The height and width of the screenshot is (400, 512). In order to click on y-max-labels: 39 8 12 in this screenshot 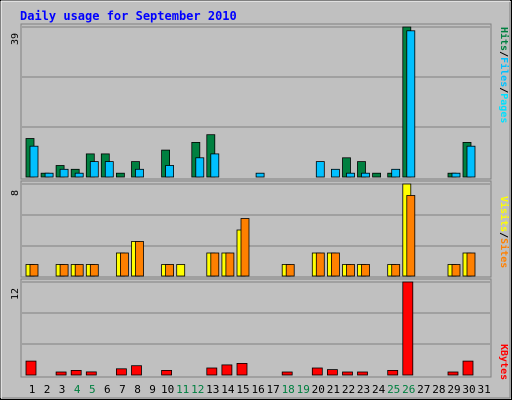, I will do `click(15, 166)`.